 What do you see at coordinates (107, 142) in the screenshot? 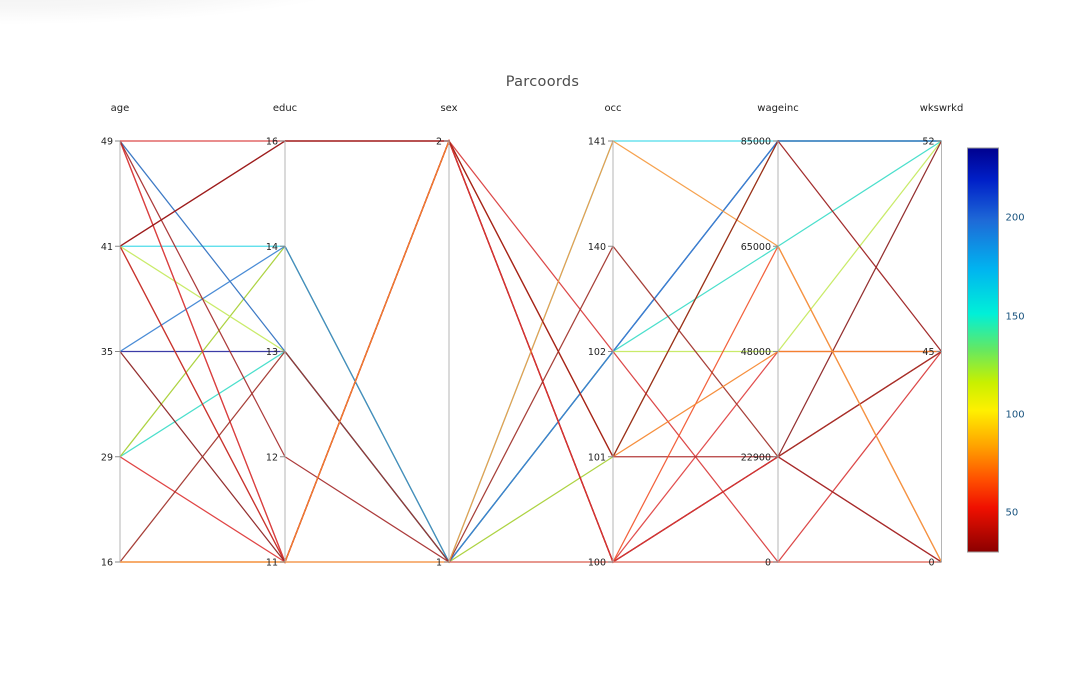
I see `tick-label-age-49: 49` at bounding box center [107, 142].